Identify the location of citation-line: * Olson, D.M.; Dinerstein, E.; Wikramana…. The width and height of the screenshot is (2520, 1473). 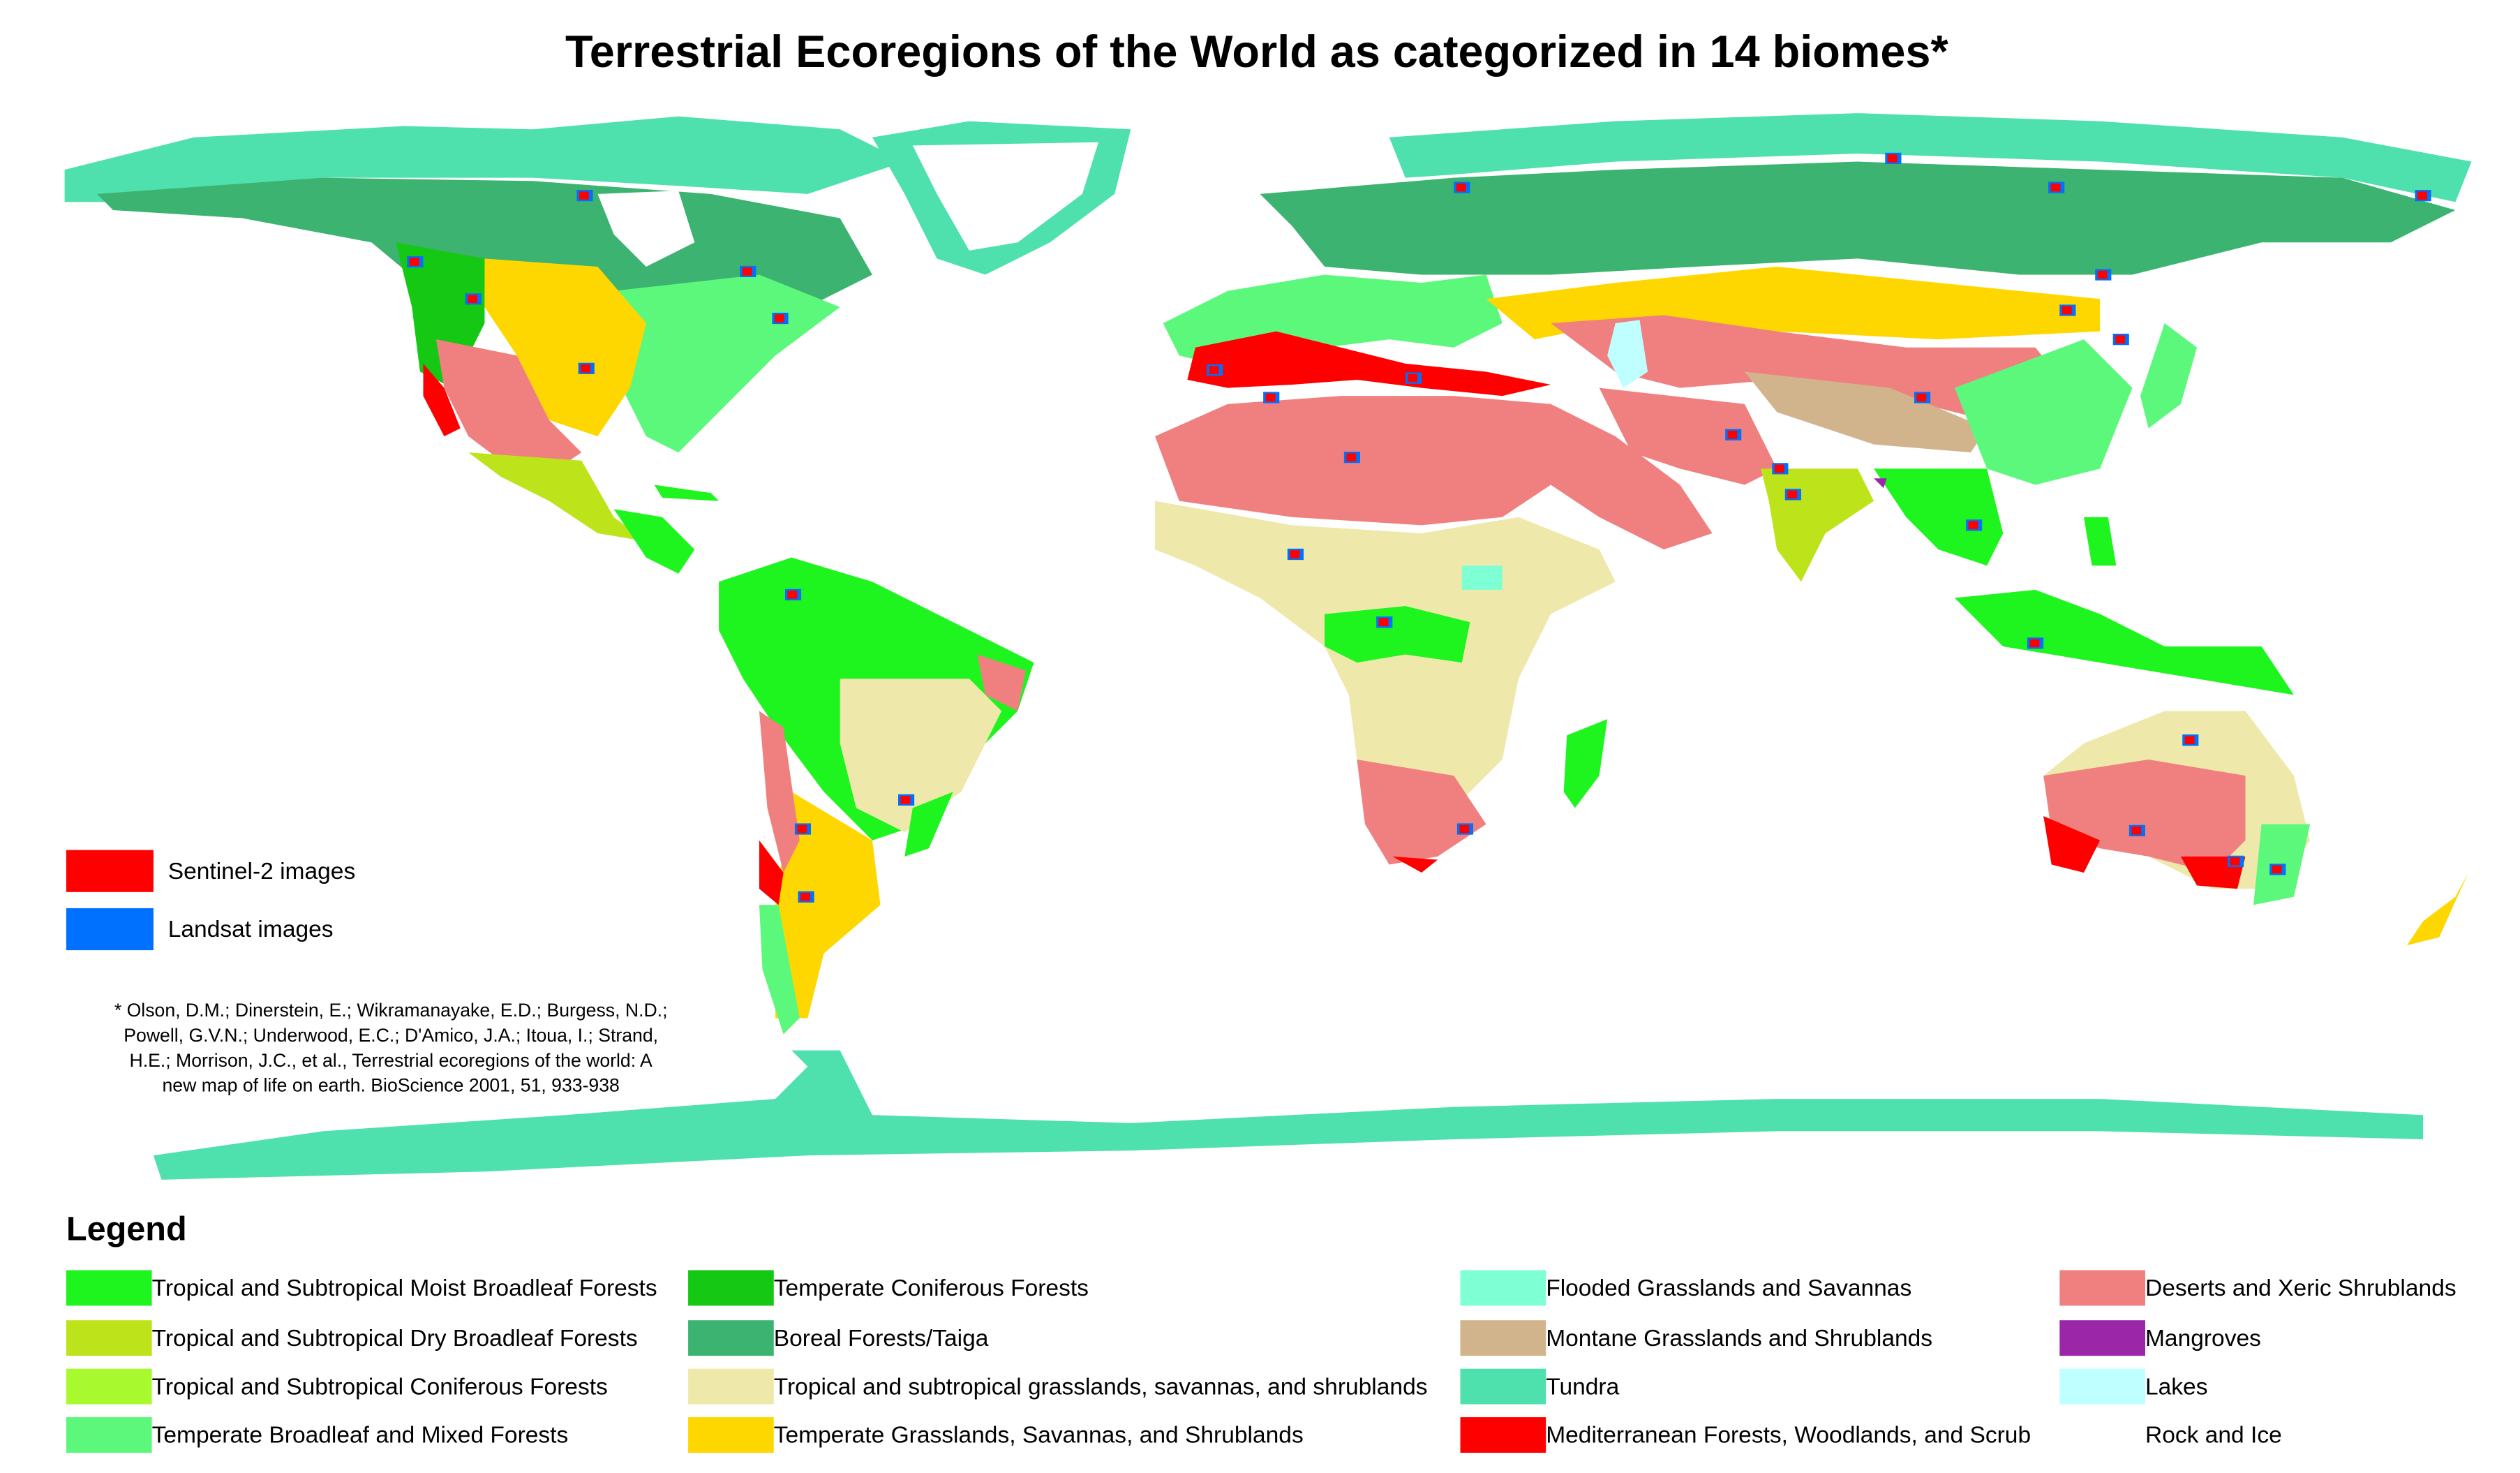
(391, 1010).